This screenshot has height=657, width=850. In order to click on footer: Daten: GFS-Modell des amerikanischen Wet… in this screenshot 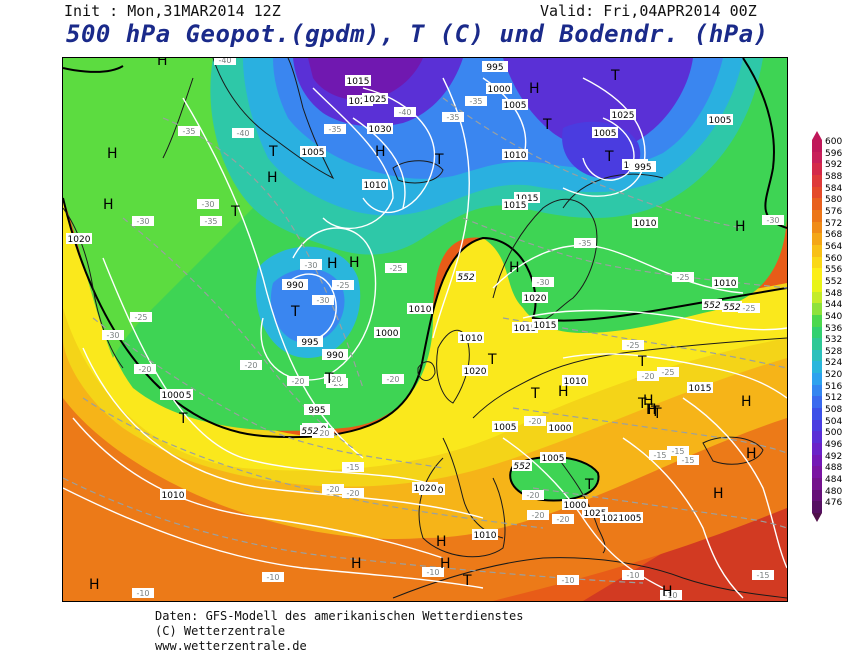, I will do `click(339, 631)`.